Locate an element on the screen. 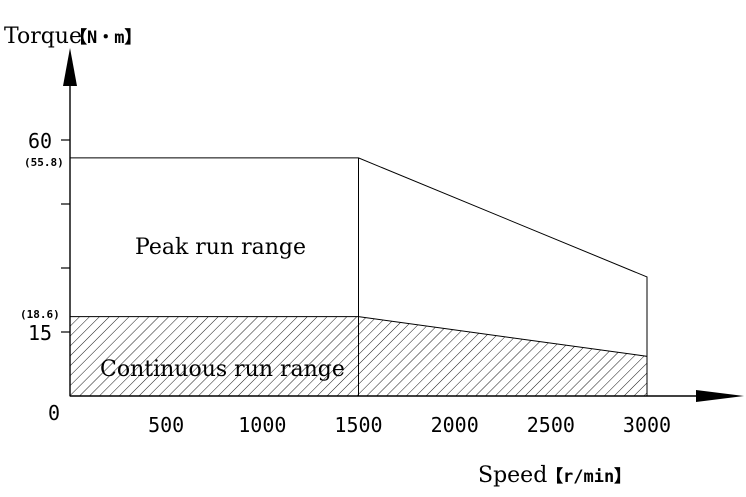  x-tick-label-2500: 2500 is located at coordinates (551, 425).